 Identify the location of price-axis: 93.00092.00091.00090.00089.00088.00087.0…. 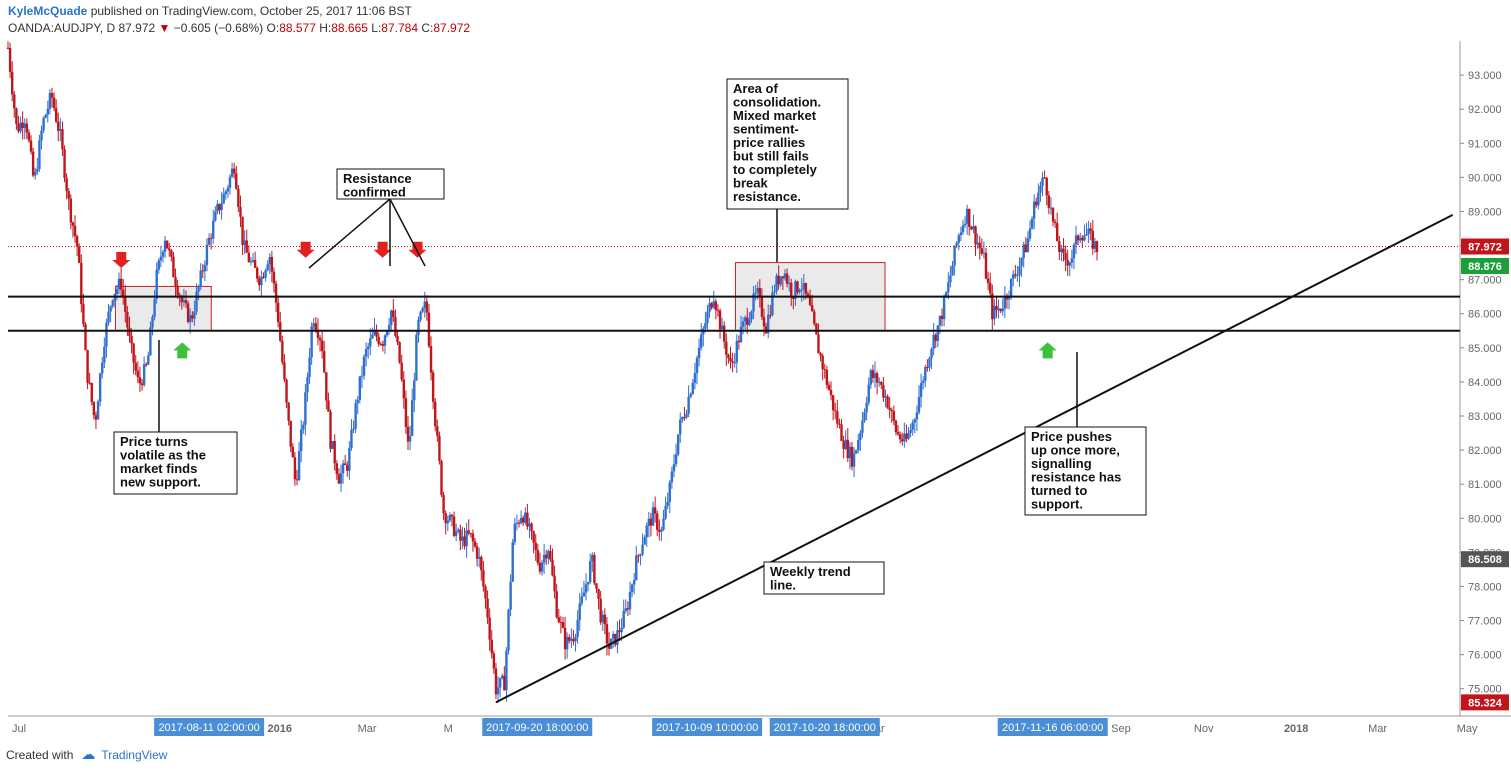
(1484, 390).